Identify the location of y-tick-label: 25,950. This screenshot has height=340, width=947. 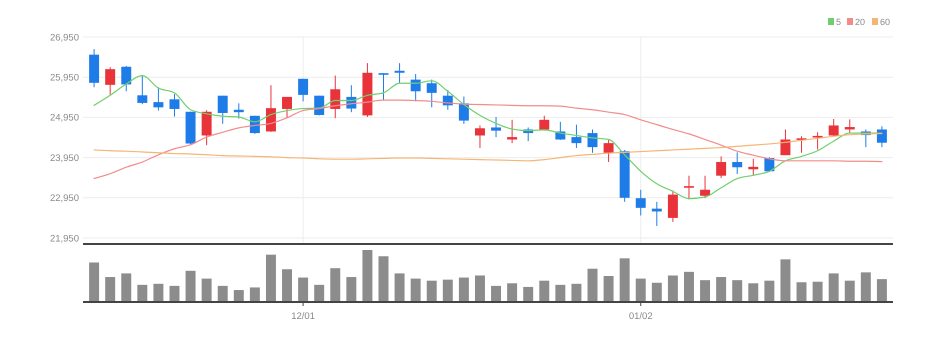
(64, 78).